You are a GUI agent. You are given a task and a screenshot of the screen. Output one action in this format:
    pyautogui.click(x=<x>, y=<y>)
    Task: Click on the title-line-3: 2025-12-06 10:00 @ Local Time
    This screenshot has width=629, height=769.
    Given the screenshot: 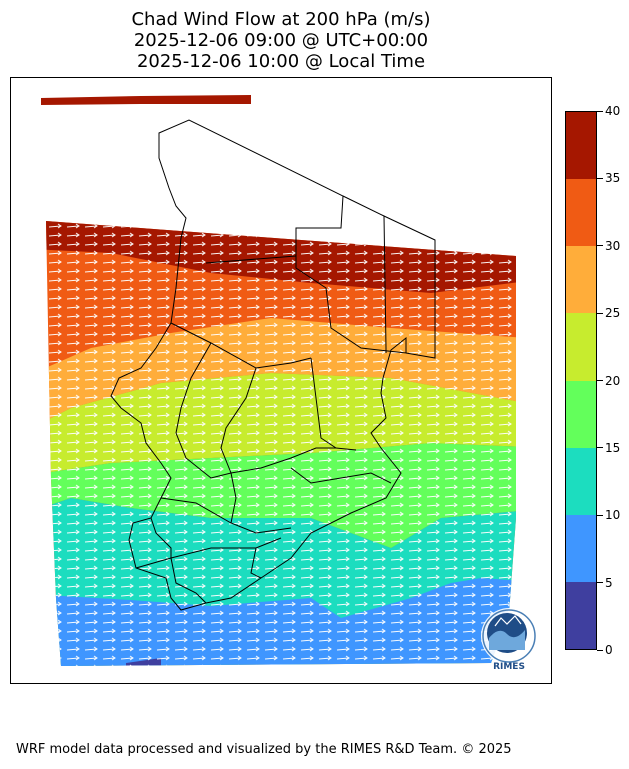 What is the action you would take?
    pyautogui.click(x=281, y=61)
    